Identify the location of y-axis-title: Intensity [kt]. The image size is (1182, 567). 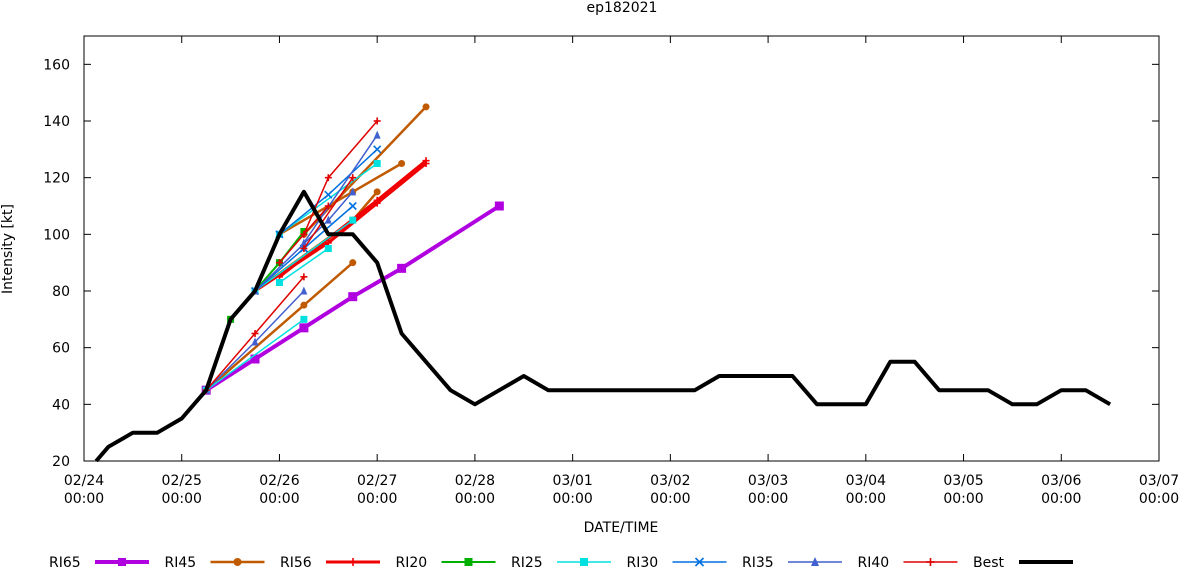
(8, 249).